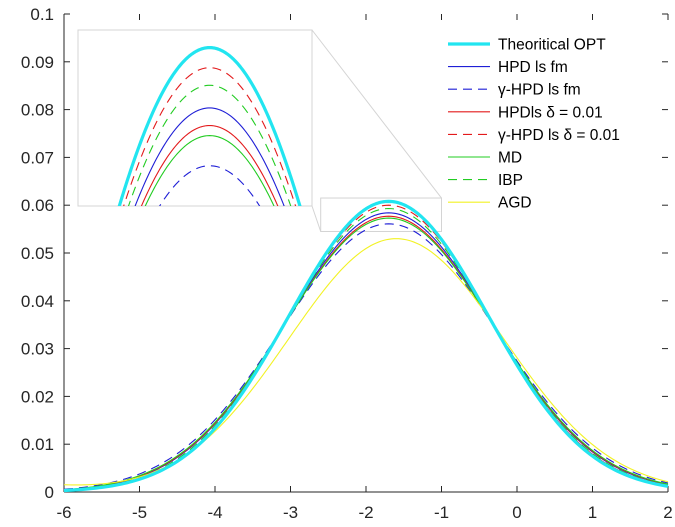  Describe the element at coordinates (37, 157) in the screenshot. I see `y-tick-label: 0.07` at that location.